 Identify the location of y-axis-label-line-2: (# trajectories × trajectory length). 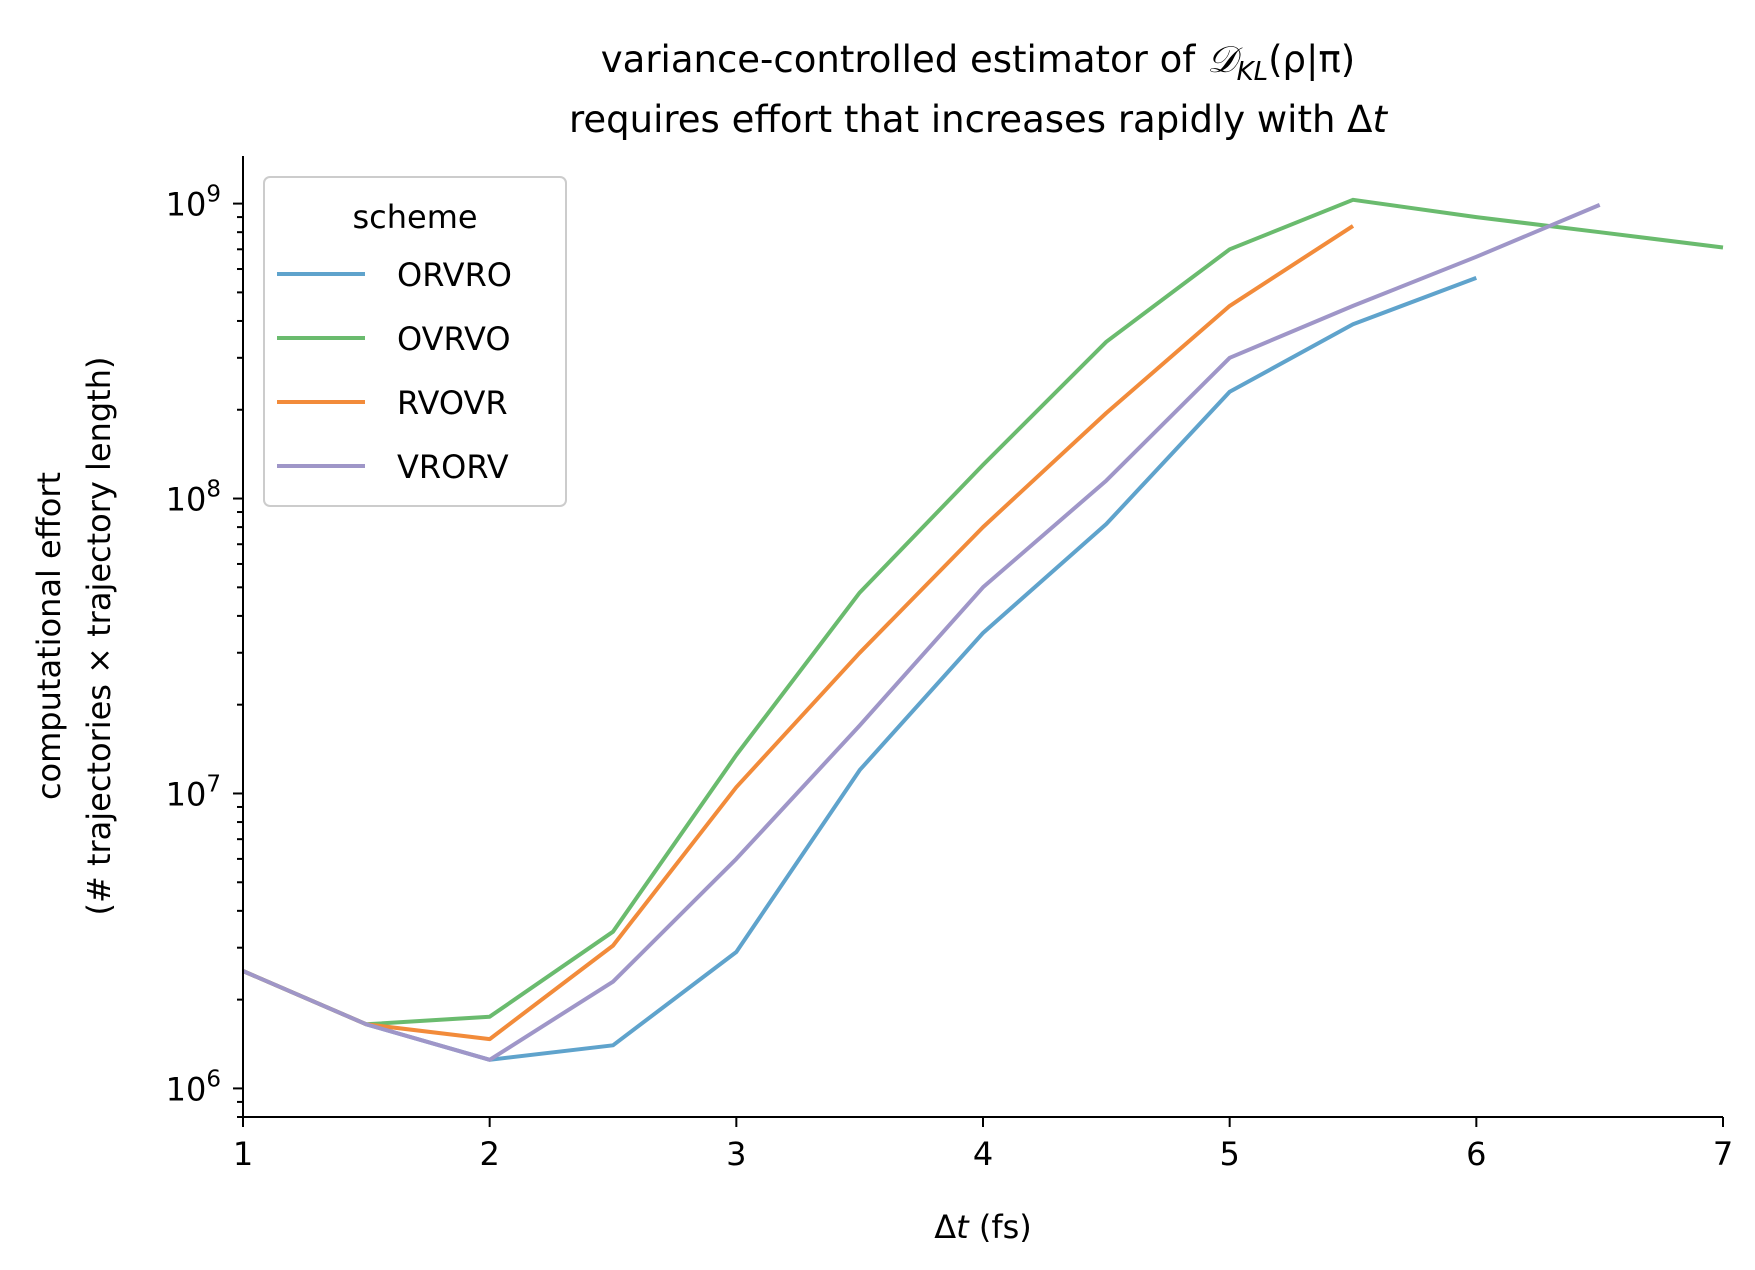
(99, 636).